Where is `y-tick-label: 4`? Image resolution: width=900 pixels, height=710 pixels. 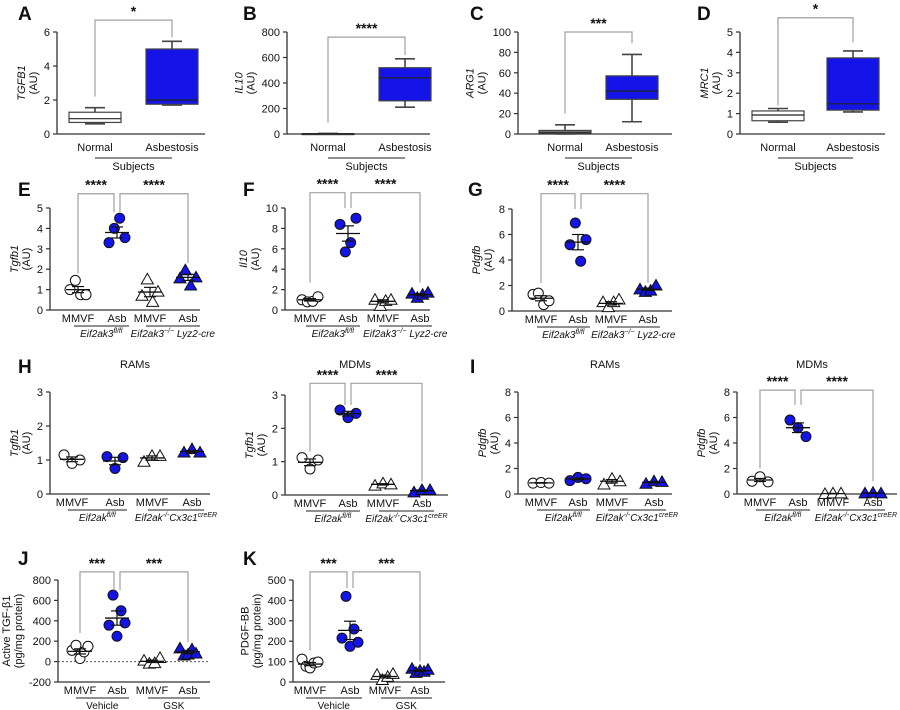 y-tick-label: 4 is located at coordinates (275, 270).